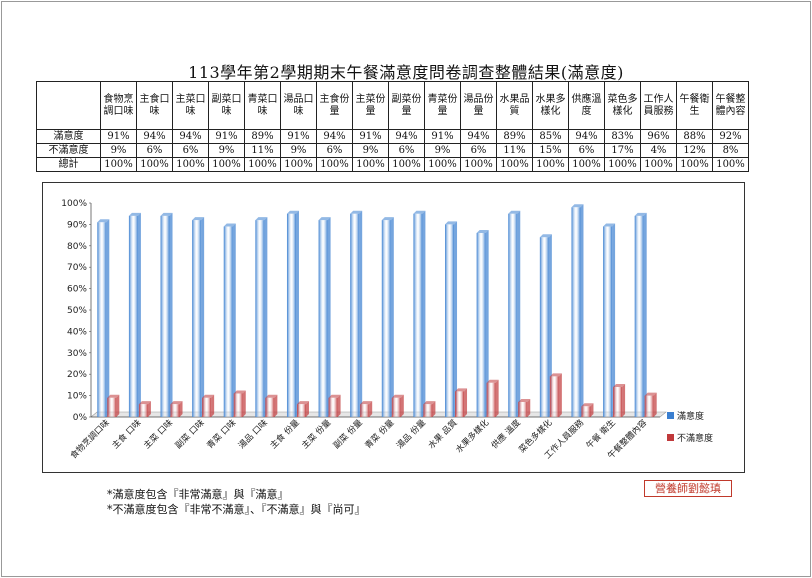 The image size is (812, 578). I want to click on table-header-cell: 午餐衛生, so click(694, 105).